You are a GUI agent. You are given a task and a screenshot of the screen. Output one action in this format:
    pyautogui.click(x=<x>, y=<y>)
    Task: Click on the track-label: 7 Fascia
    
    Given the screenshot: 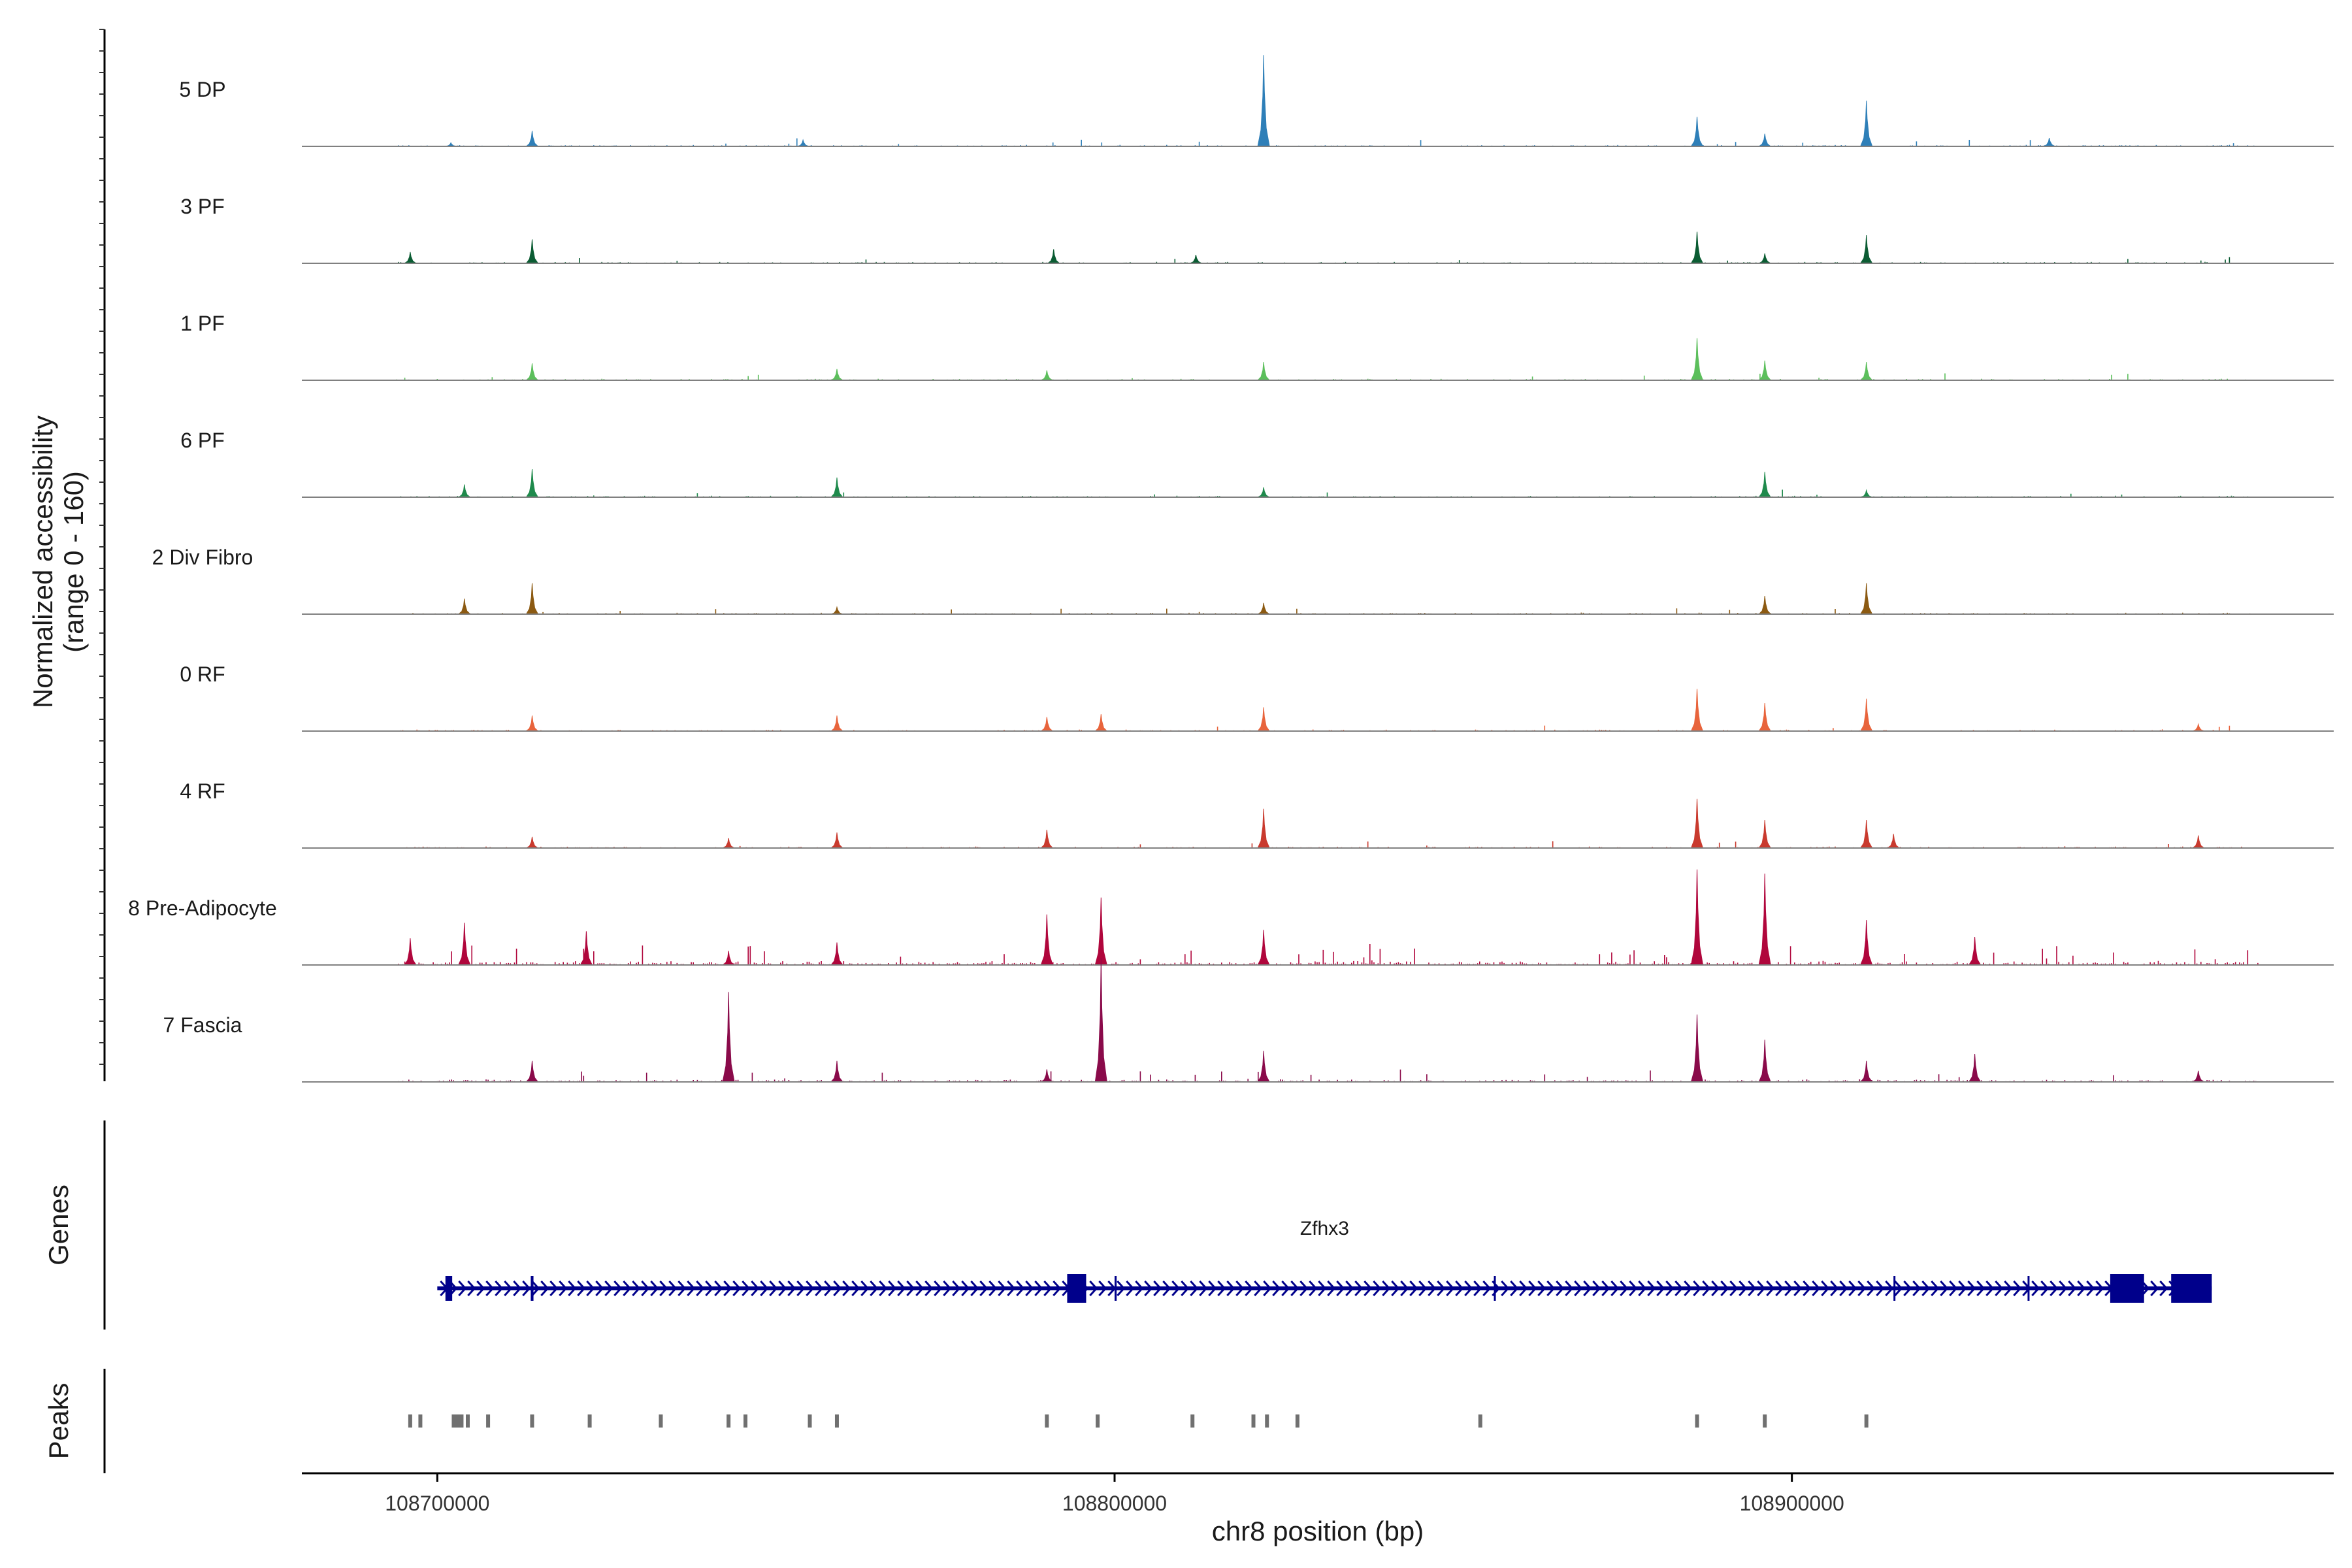 What is the action you would take?
    pyautogui.click(x=202, y=1025)
    